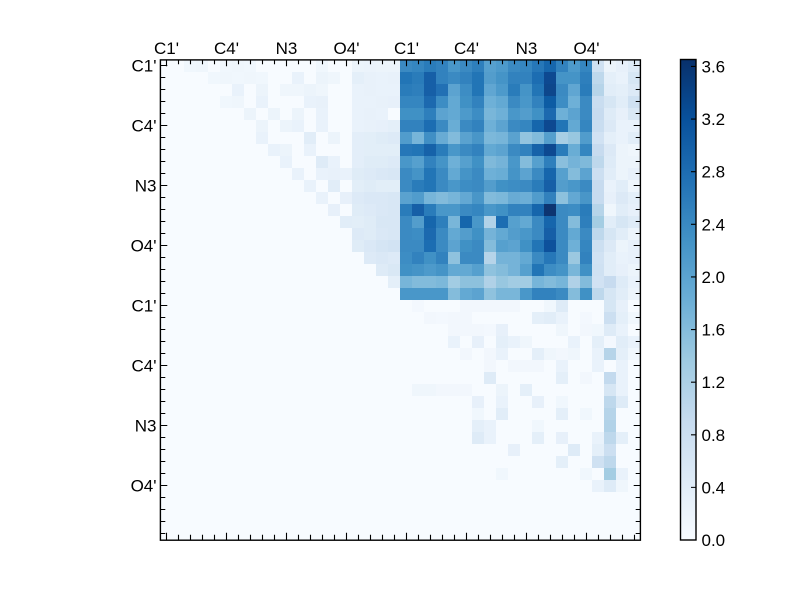  I want to click on svg-text: 0.4, so click(714, 487).